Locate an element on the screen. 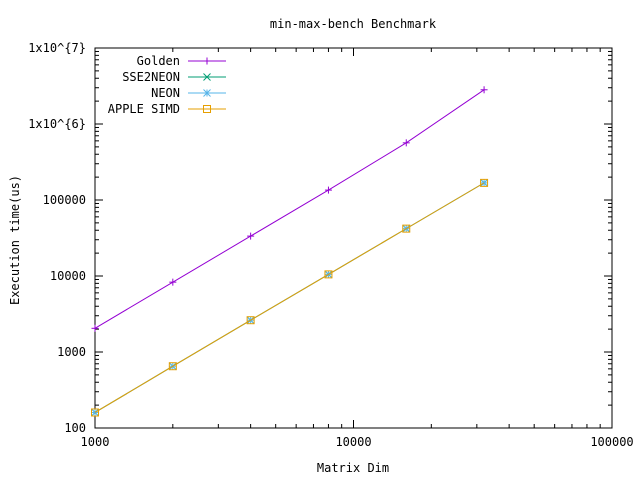  legend-label-apple-simd: APPLE SIMD is located at coordinates (144, 109).